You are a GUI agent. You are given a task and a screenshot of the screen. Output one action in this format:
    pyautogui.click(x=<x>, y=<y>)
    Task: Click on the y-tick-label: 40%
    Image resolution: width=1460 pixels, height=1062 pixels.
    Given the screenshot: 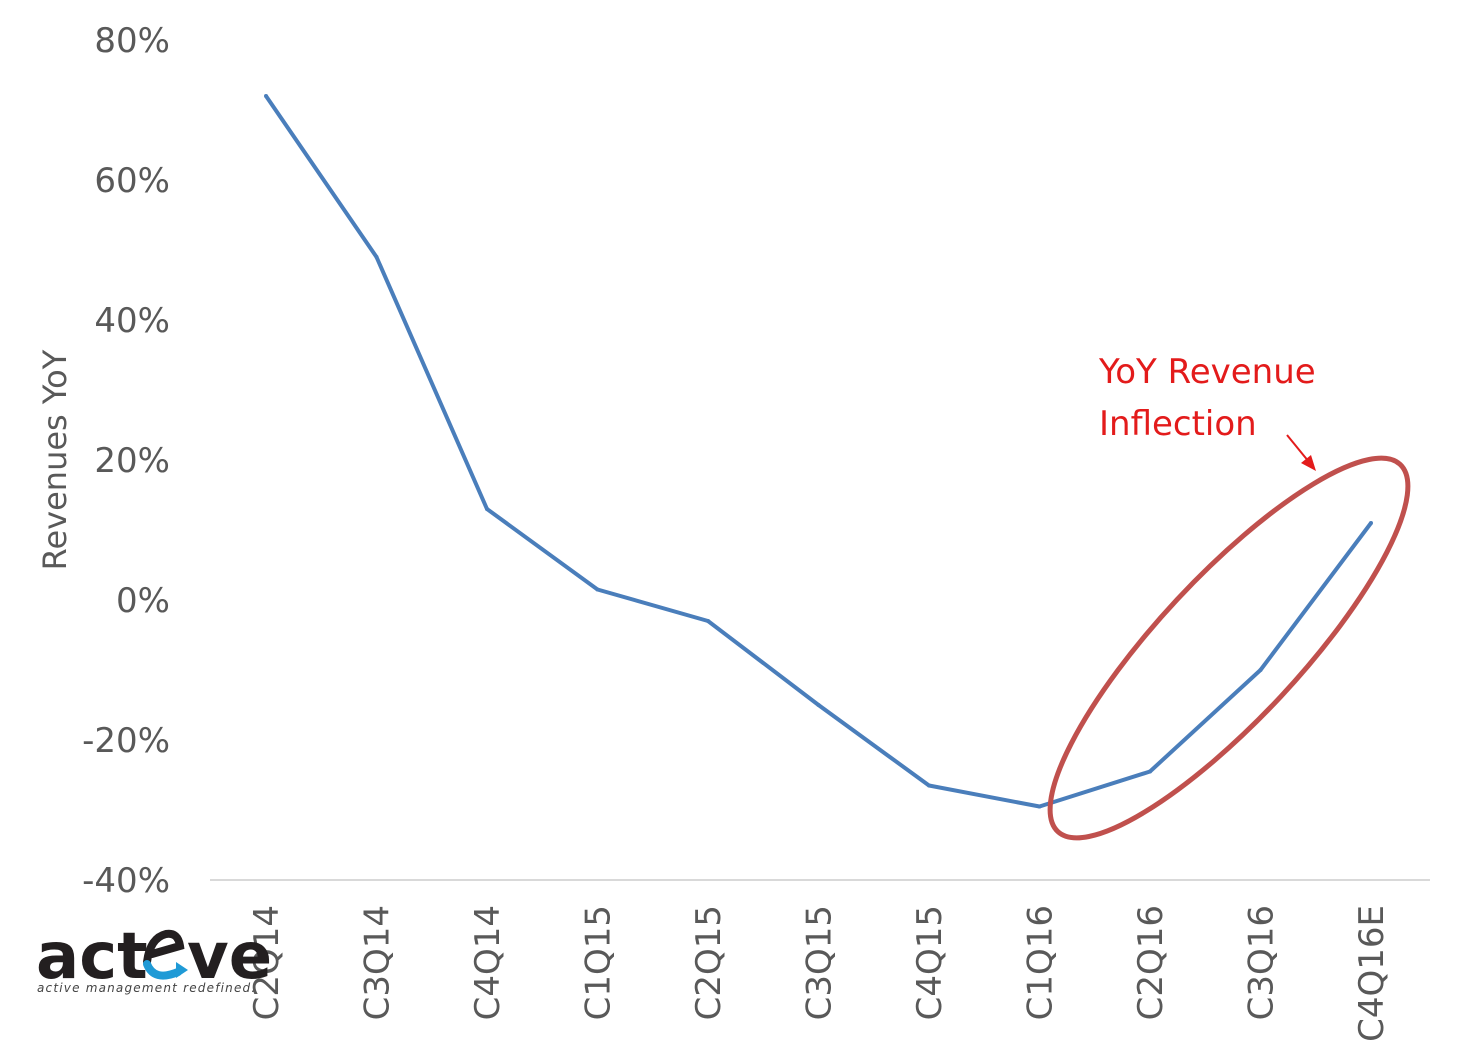 What is the action you would take?
    pyautogui.click(x=132, y=321)
    